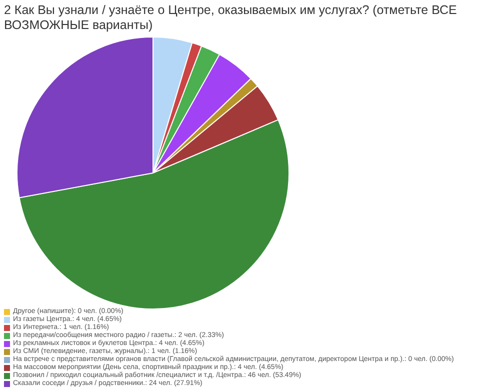 The width and height of the screenshot is (500, 392). Describe the element at coordinates (231, 18) in the screenshot. I see `chart-title: 2 Как Вы узнали / узнаёте о Центре, оказываемых им услугах? (отметьте ВСЕ ВОЗМОЖНЫЕ варианты)` at that location.